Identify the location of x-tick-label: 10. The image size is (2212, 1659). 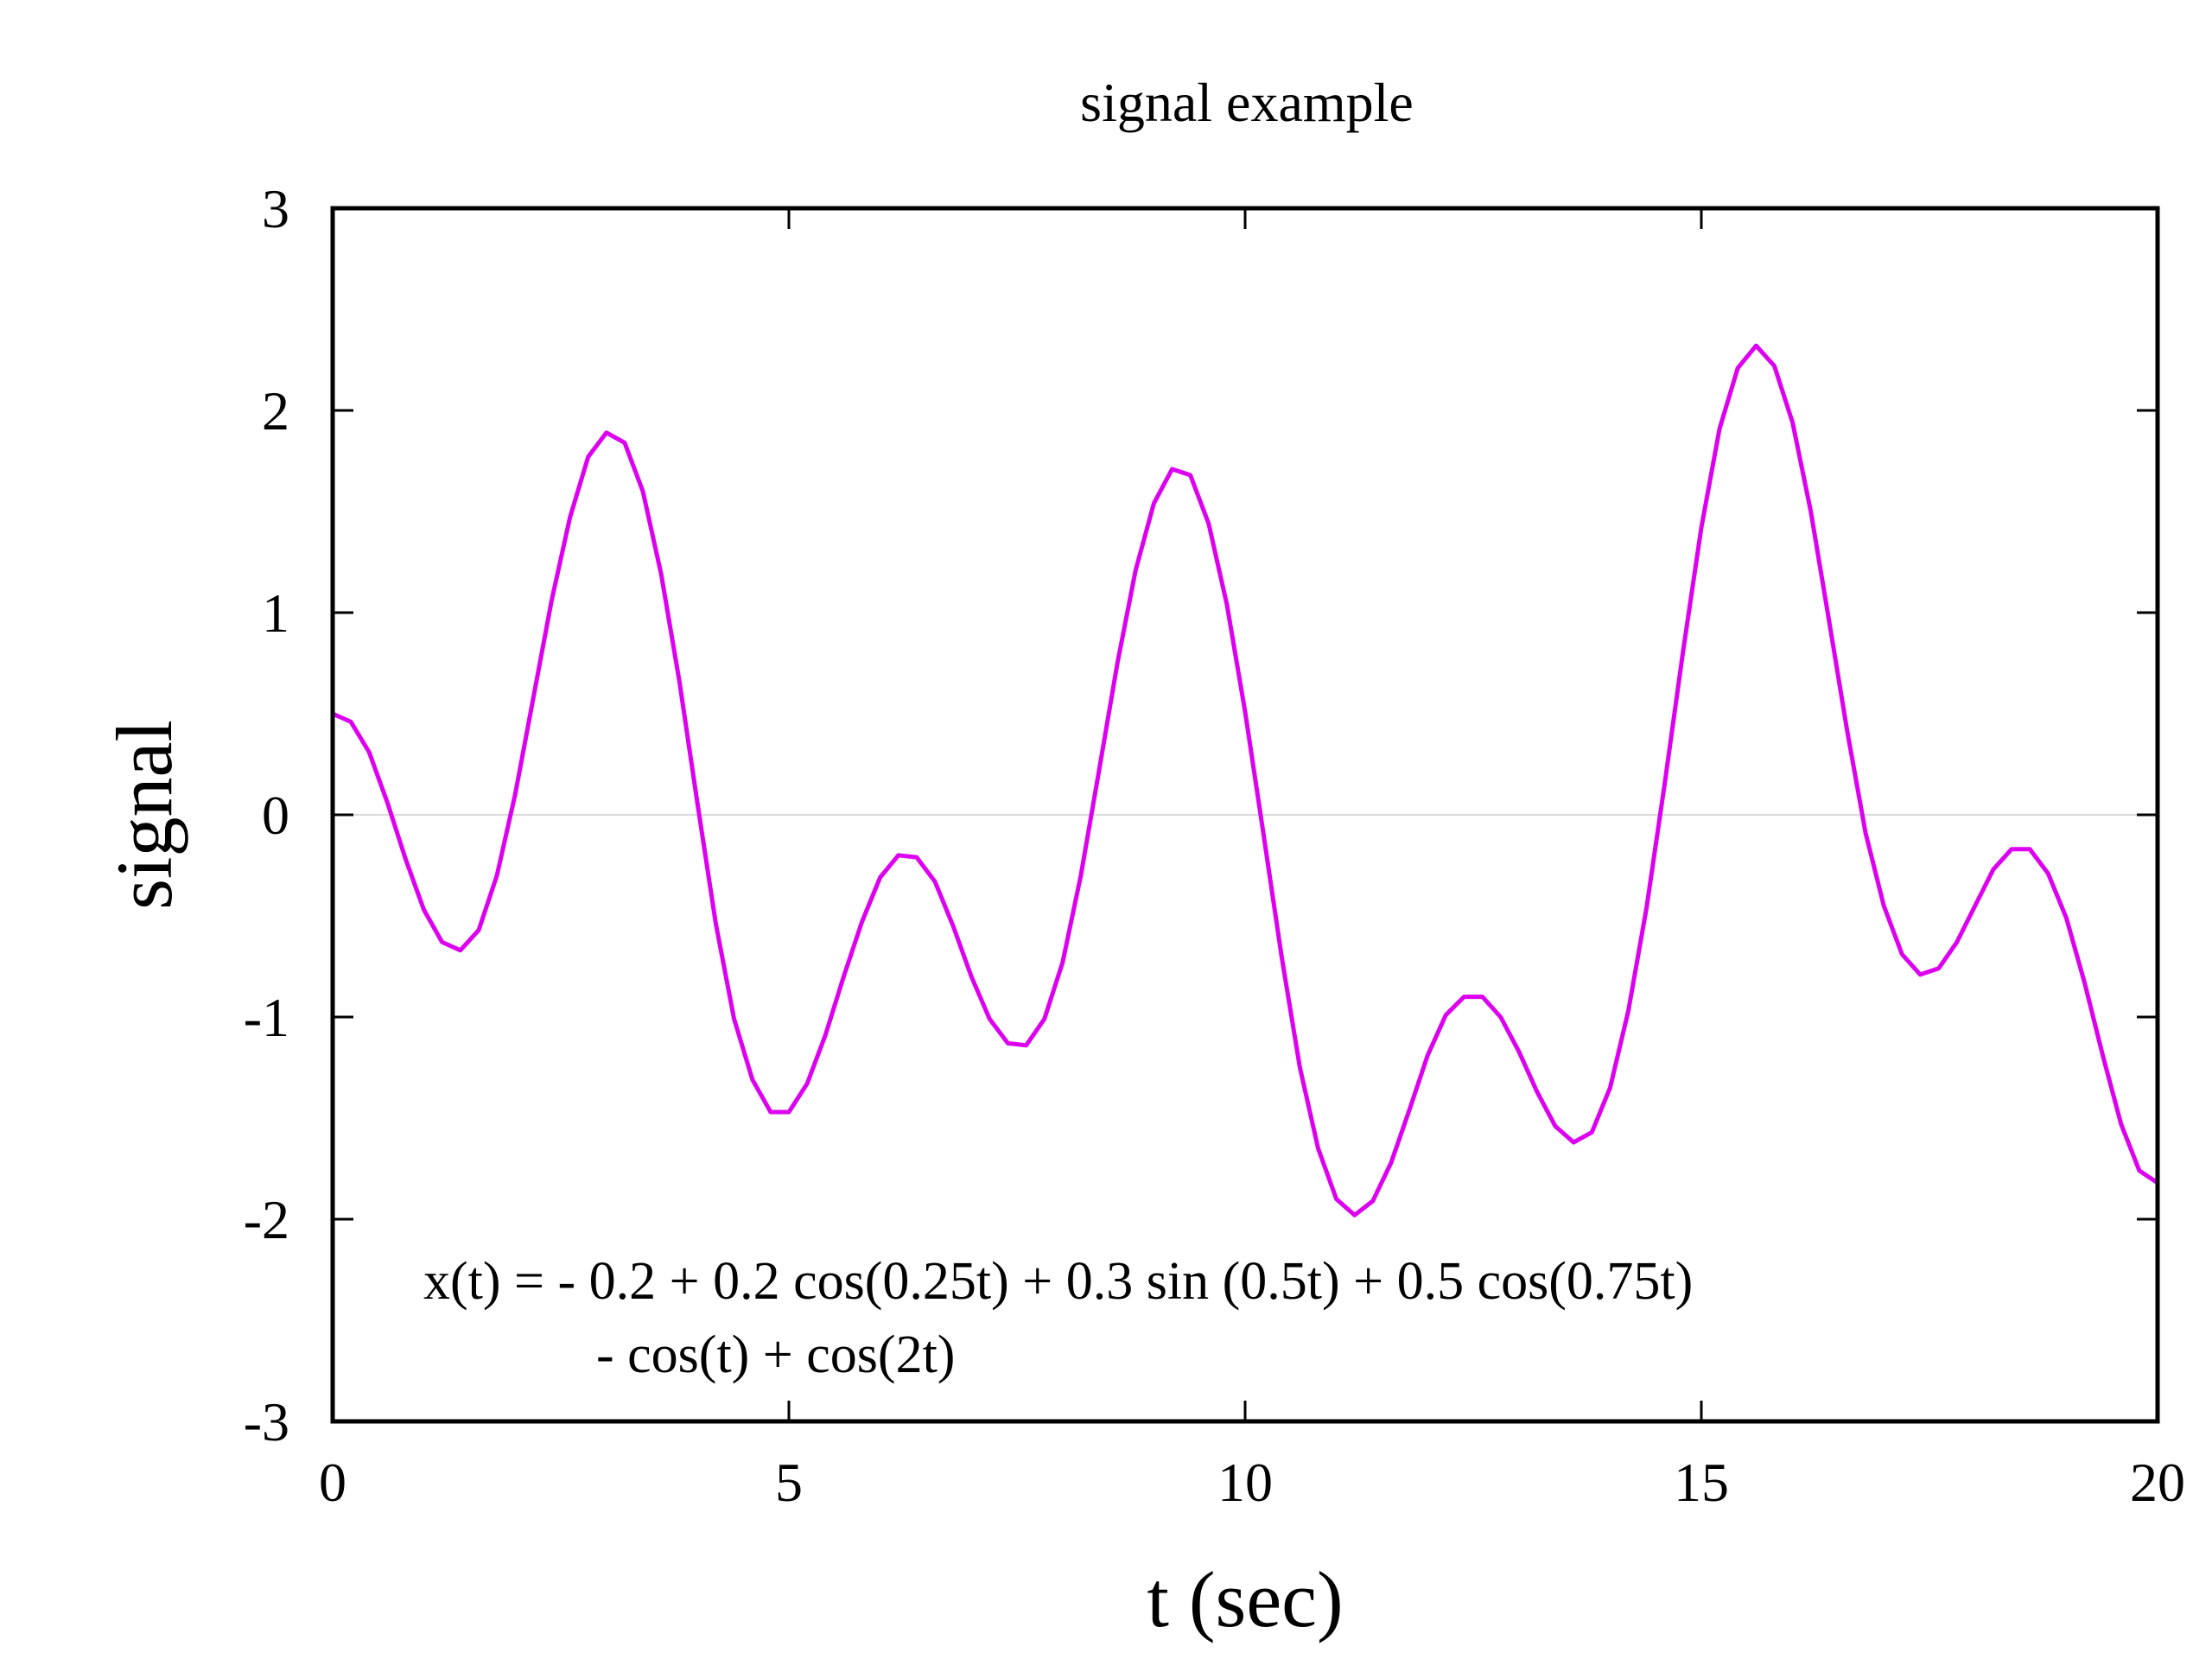
(1245, 1482).